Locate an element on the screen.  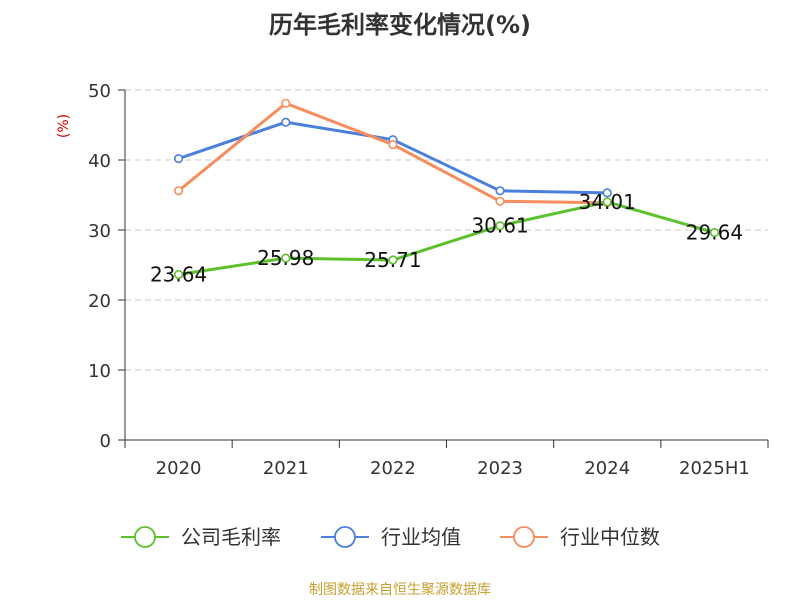
data-label: 30.61 is located at coordinates (499, 226).